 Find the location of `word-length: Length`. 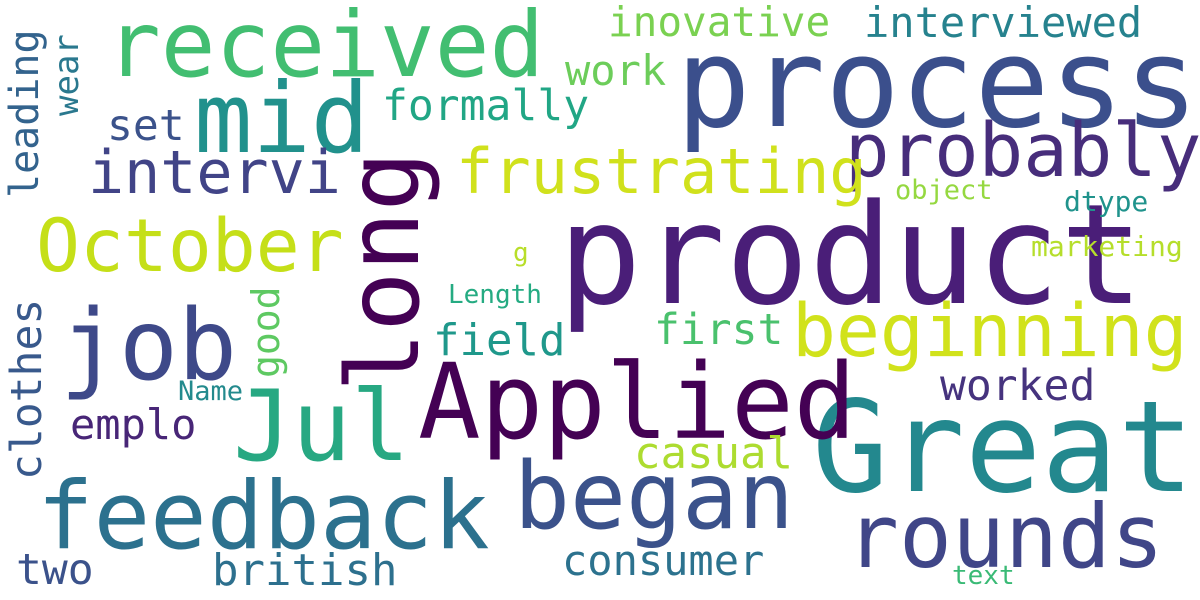

word-length: Length is located at coordinates (495, 295).